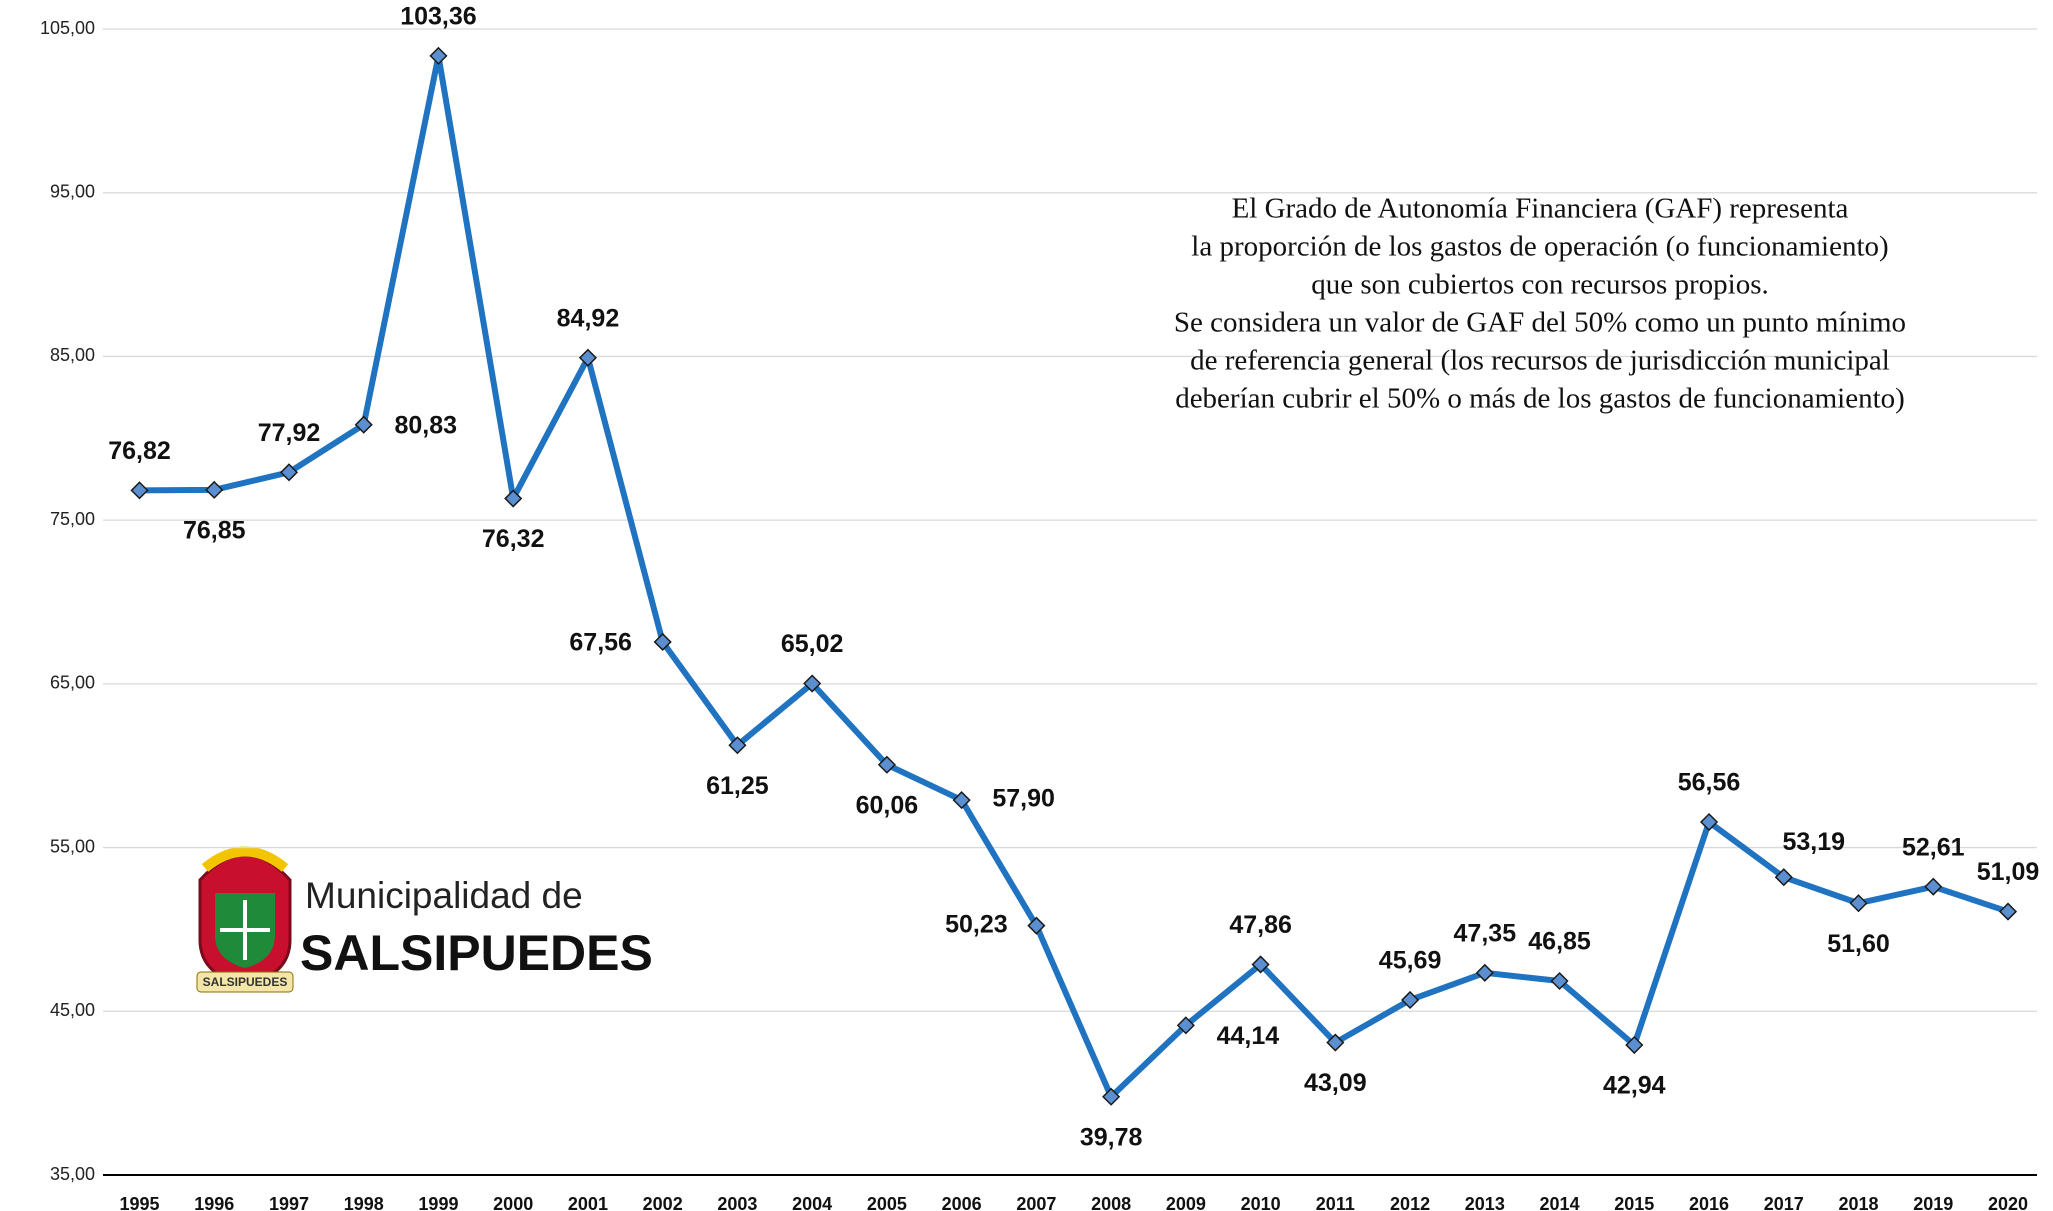 This screenshot has height=1211, width=2053. Describe the element at coordinates (600, 643) in the screenshot. I see `data-label: 67,56` at that location.